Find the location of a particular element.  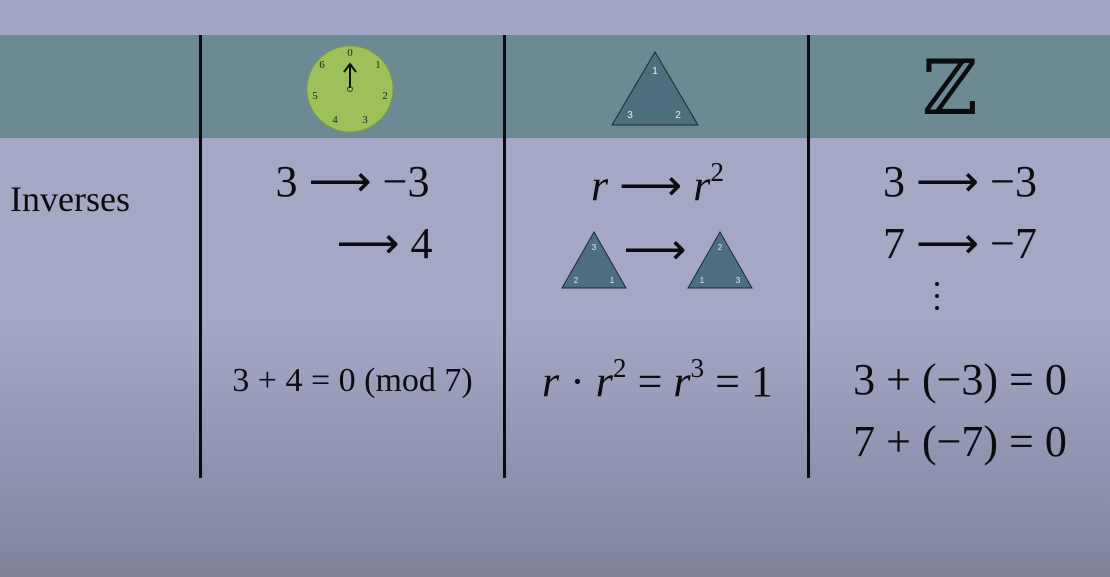

rotation-r-squared-base: r is located at coordinates (702, 185).